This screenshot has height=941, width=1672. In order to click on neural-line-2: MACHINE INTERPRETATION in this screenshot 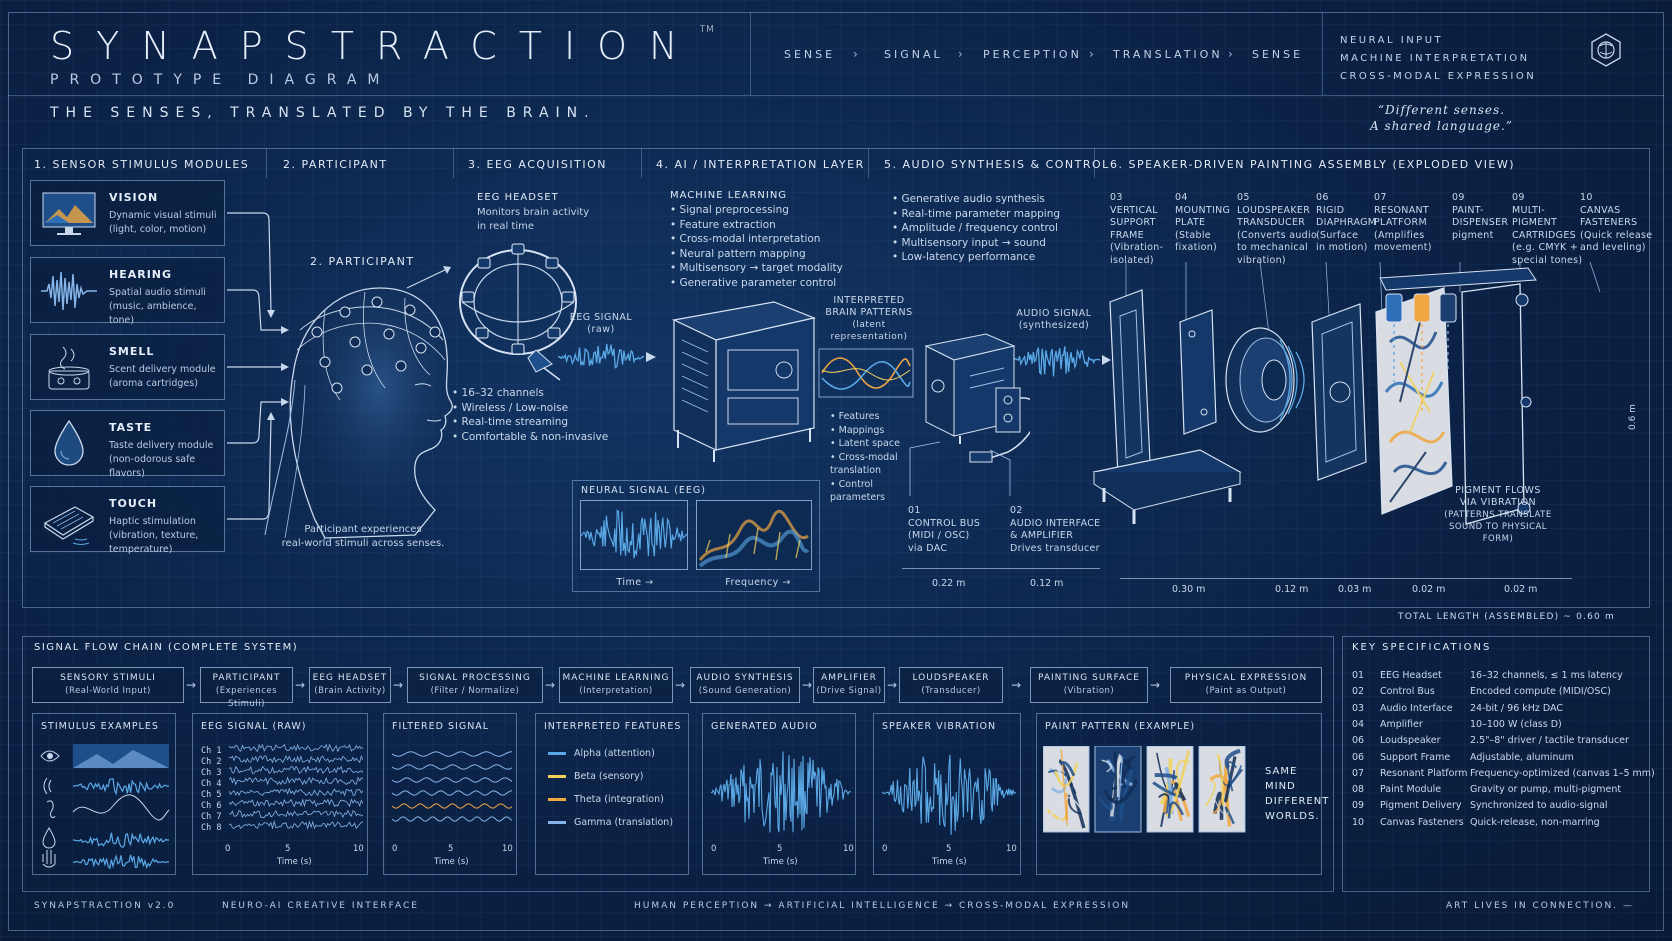, I will do `click(1435, 58)`.